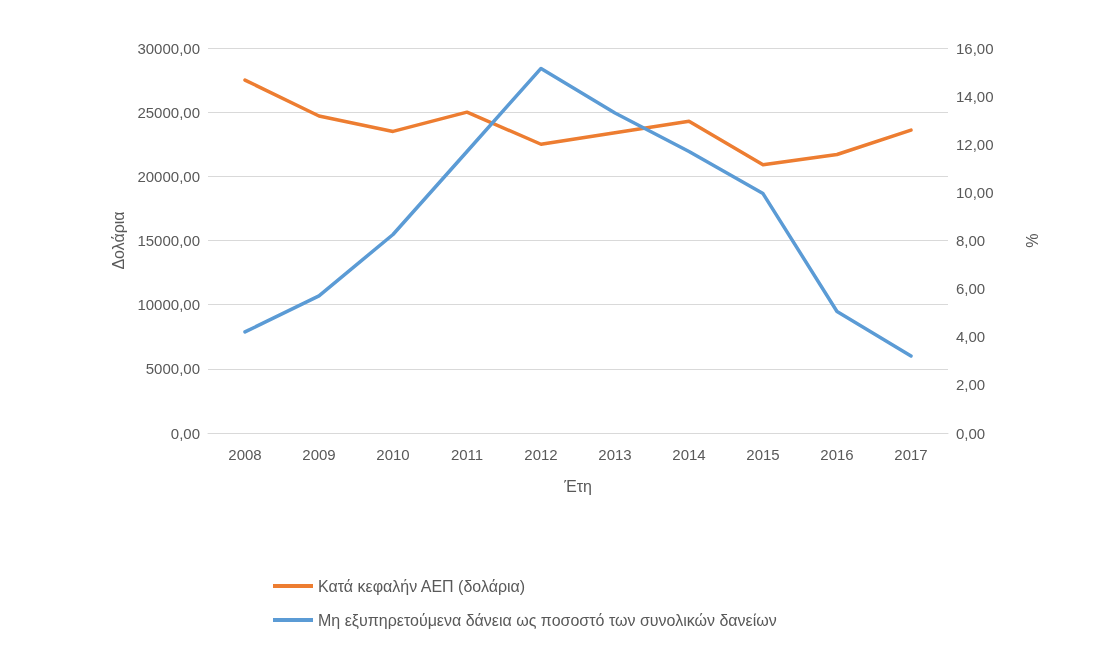  I want to click on y2-tick-label: 14,00, so click(975, 96).